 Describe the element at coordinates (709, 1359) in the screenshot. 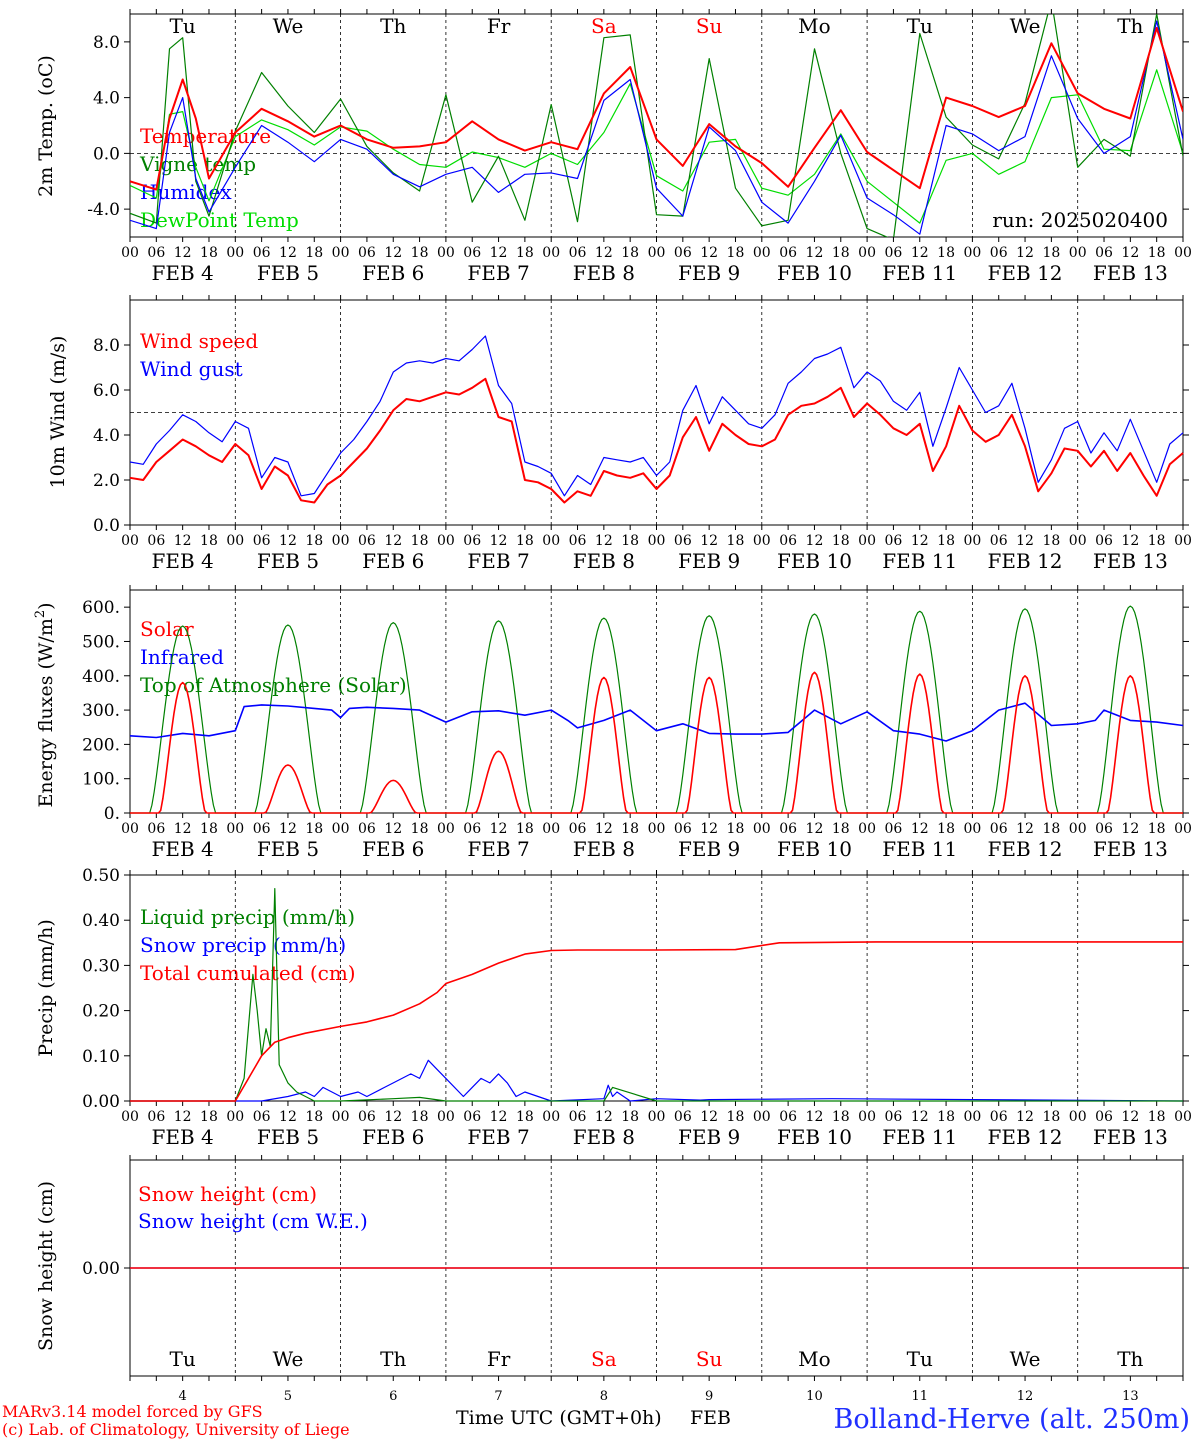

I see `weekday-label: Su` at that location.